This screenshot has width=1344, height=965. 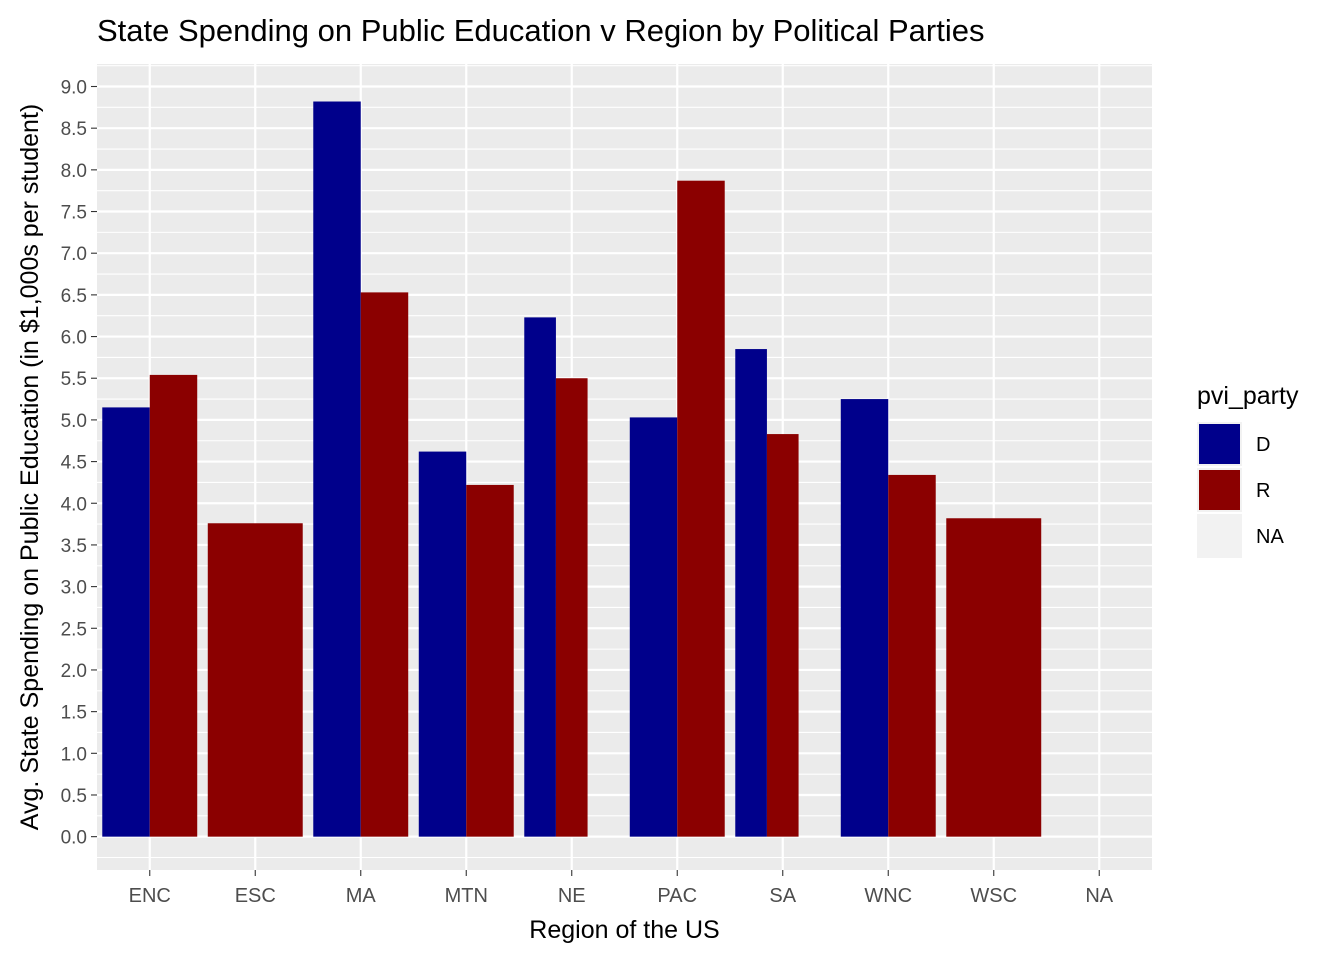 What do you see at coordinates (150, 896) in the screenshot?
I see `x-tick-label: ENC` at bounding box center [150, 896].